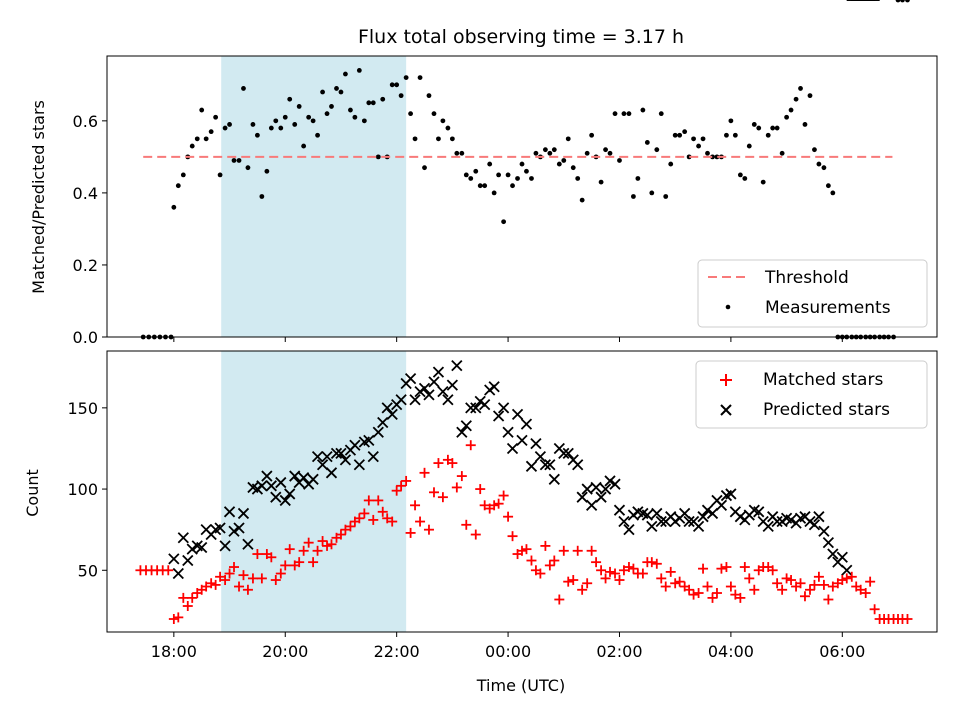 This screenshot has width=960, height=720. I want to click on x-tick-label: 02:00, so click(619, 651).